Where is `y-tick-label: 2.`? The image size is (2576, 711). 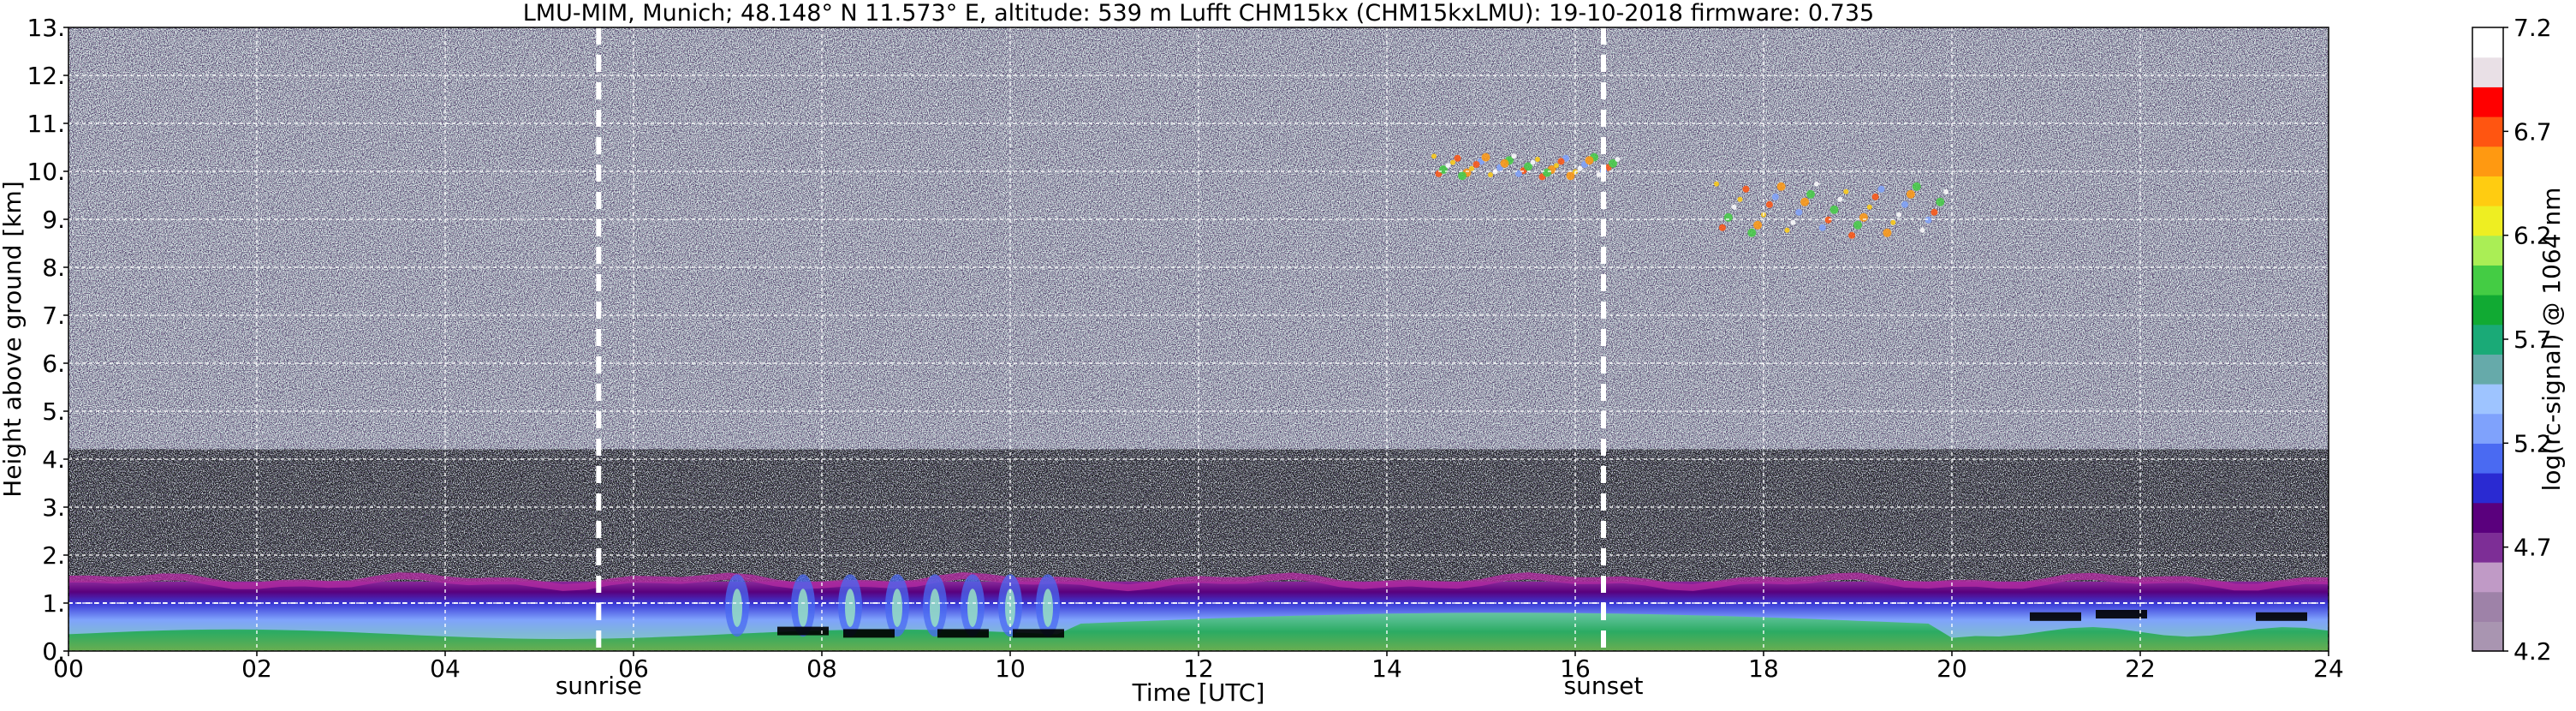 y-tick-label: 2. is located at coordinates (54, 555).